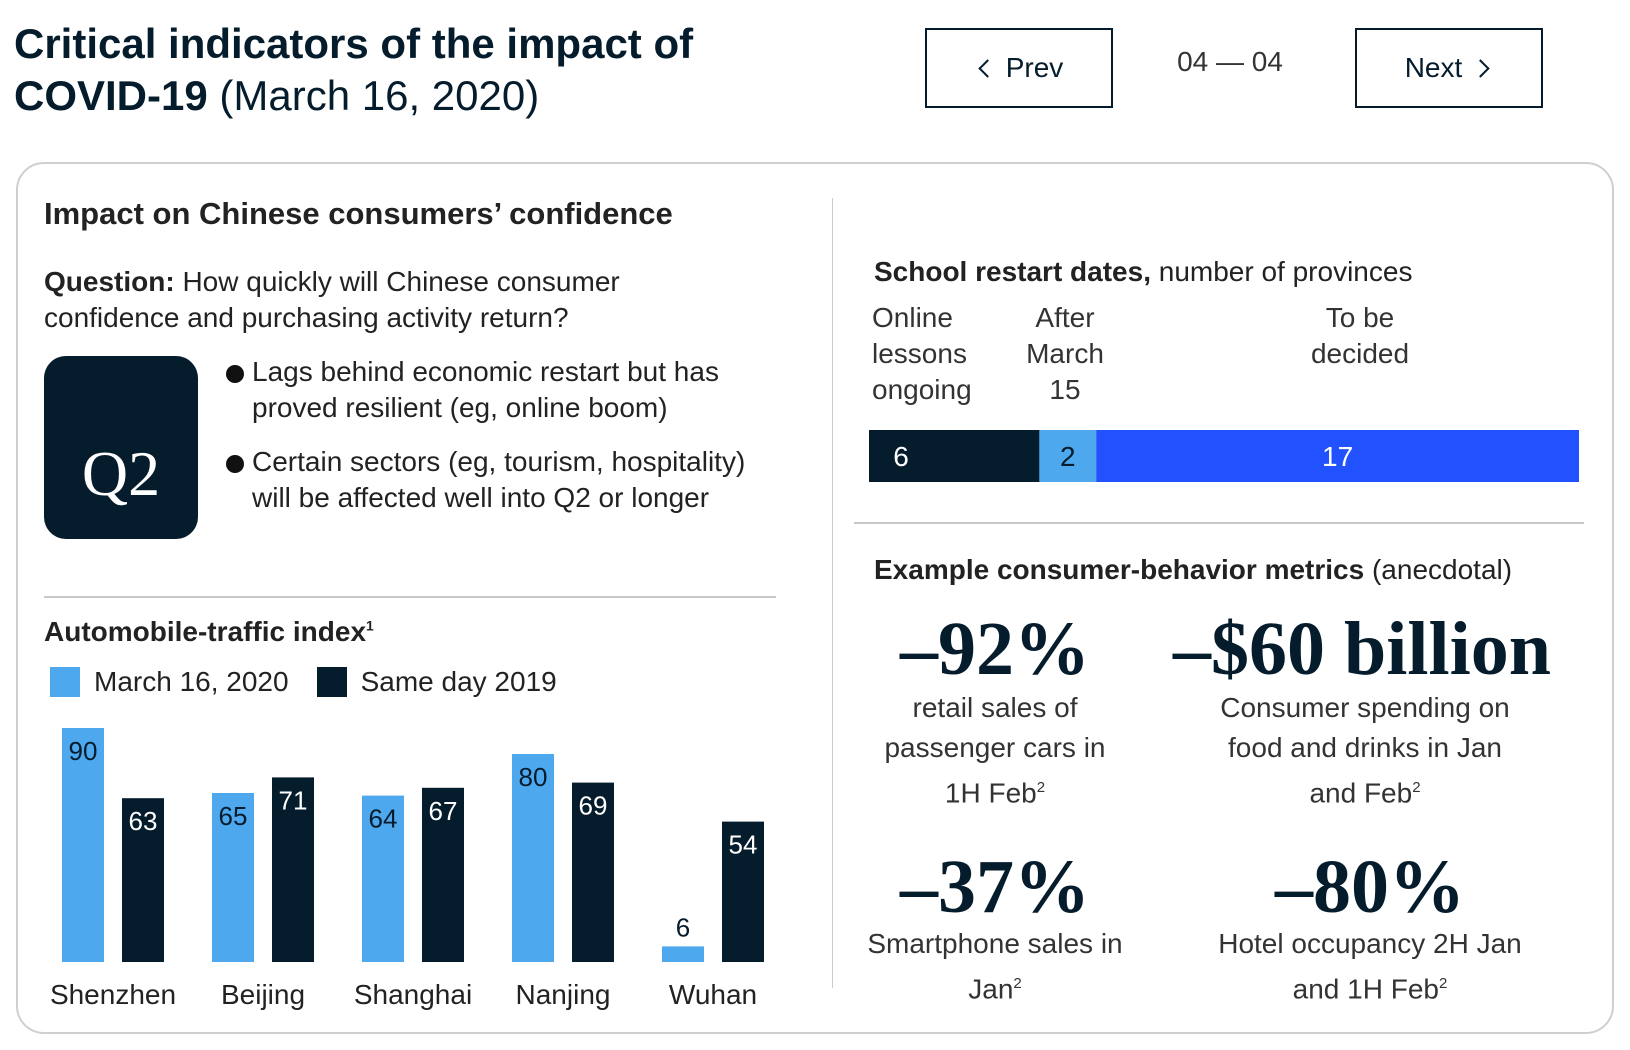 Image resolution: width=1630 pixels, height=1050 pixels. What do you see at coordinates (293, 869) in the screenshot?
I see `bar-beijing-same-day` at bounding box center [293, 869].